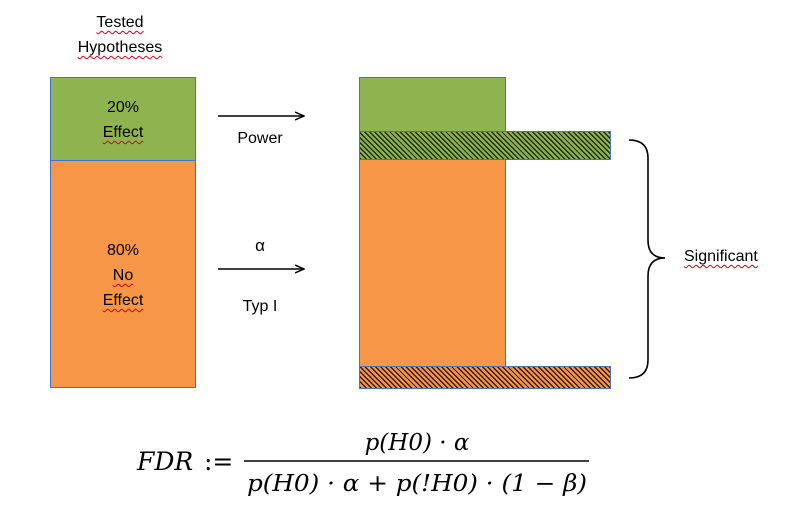 The image size is (795, 515). Describe the element at coordinates (218, 461) in the screenshot. I see `formula-assign: :=` at that location.